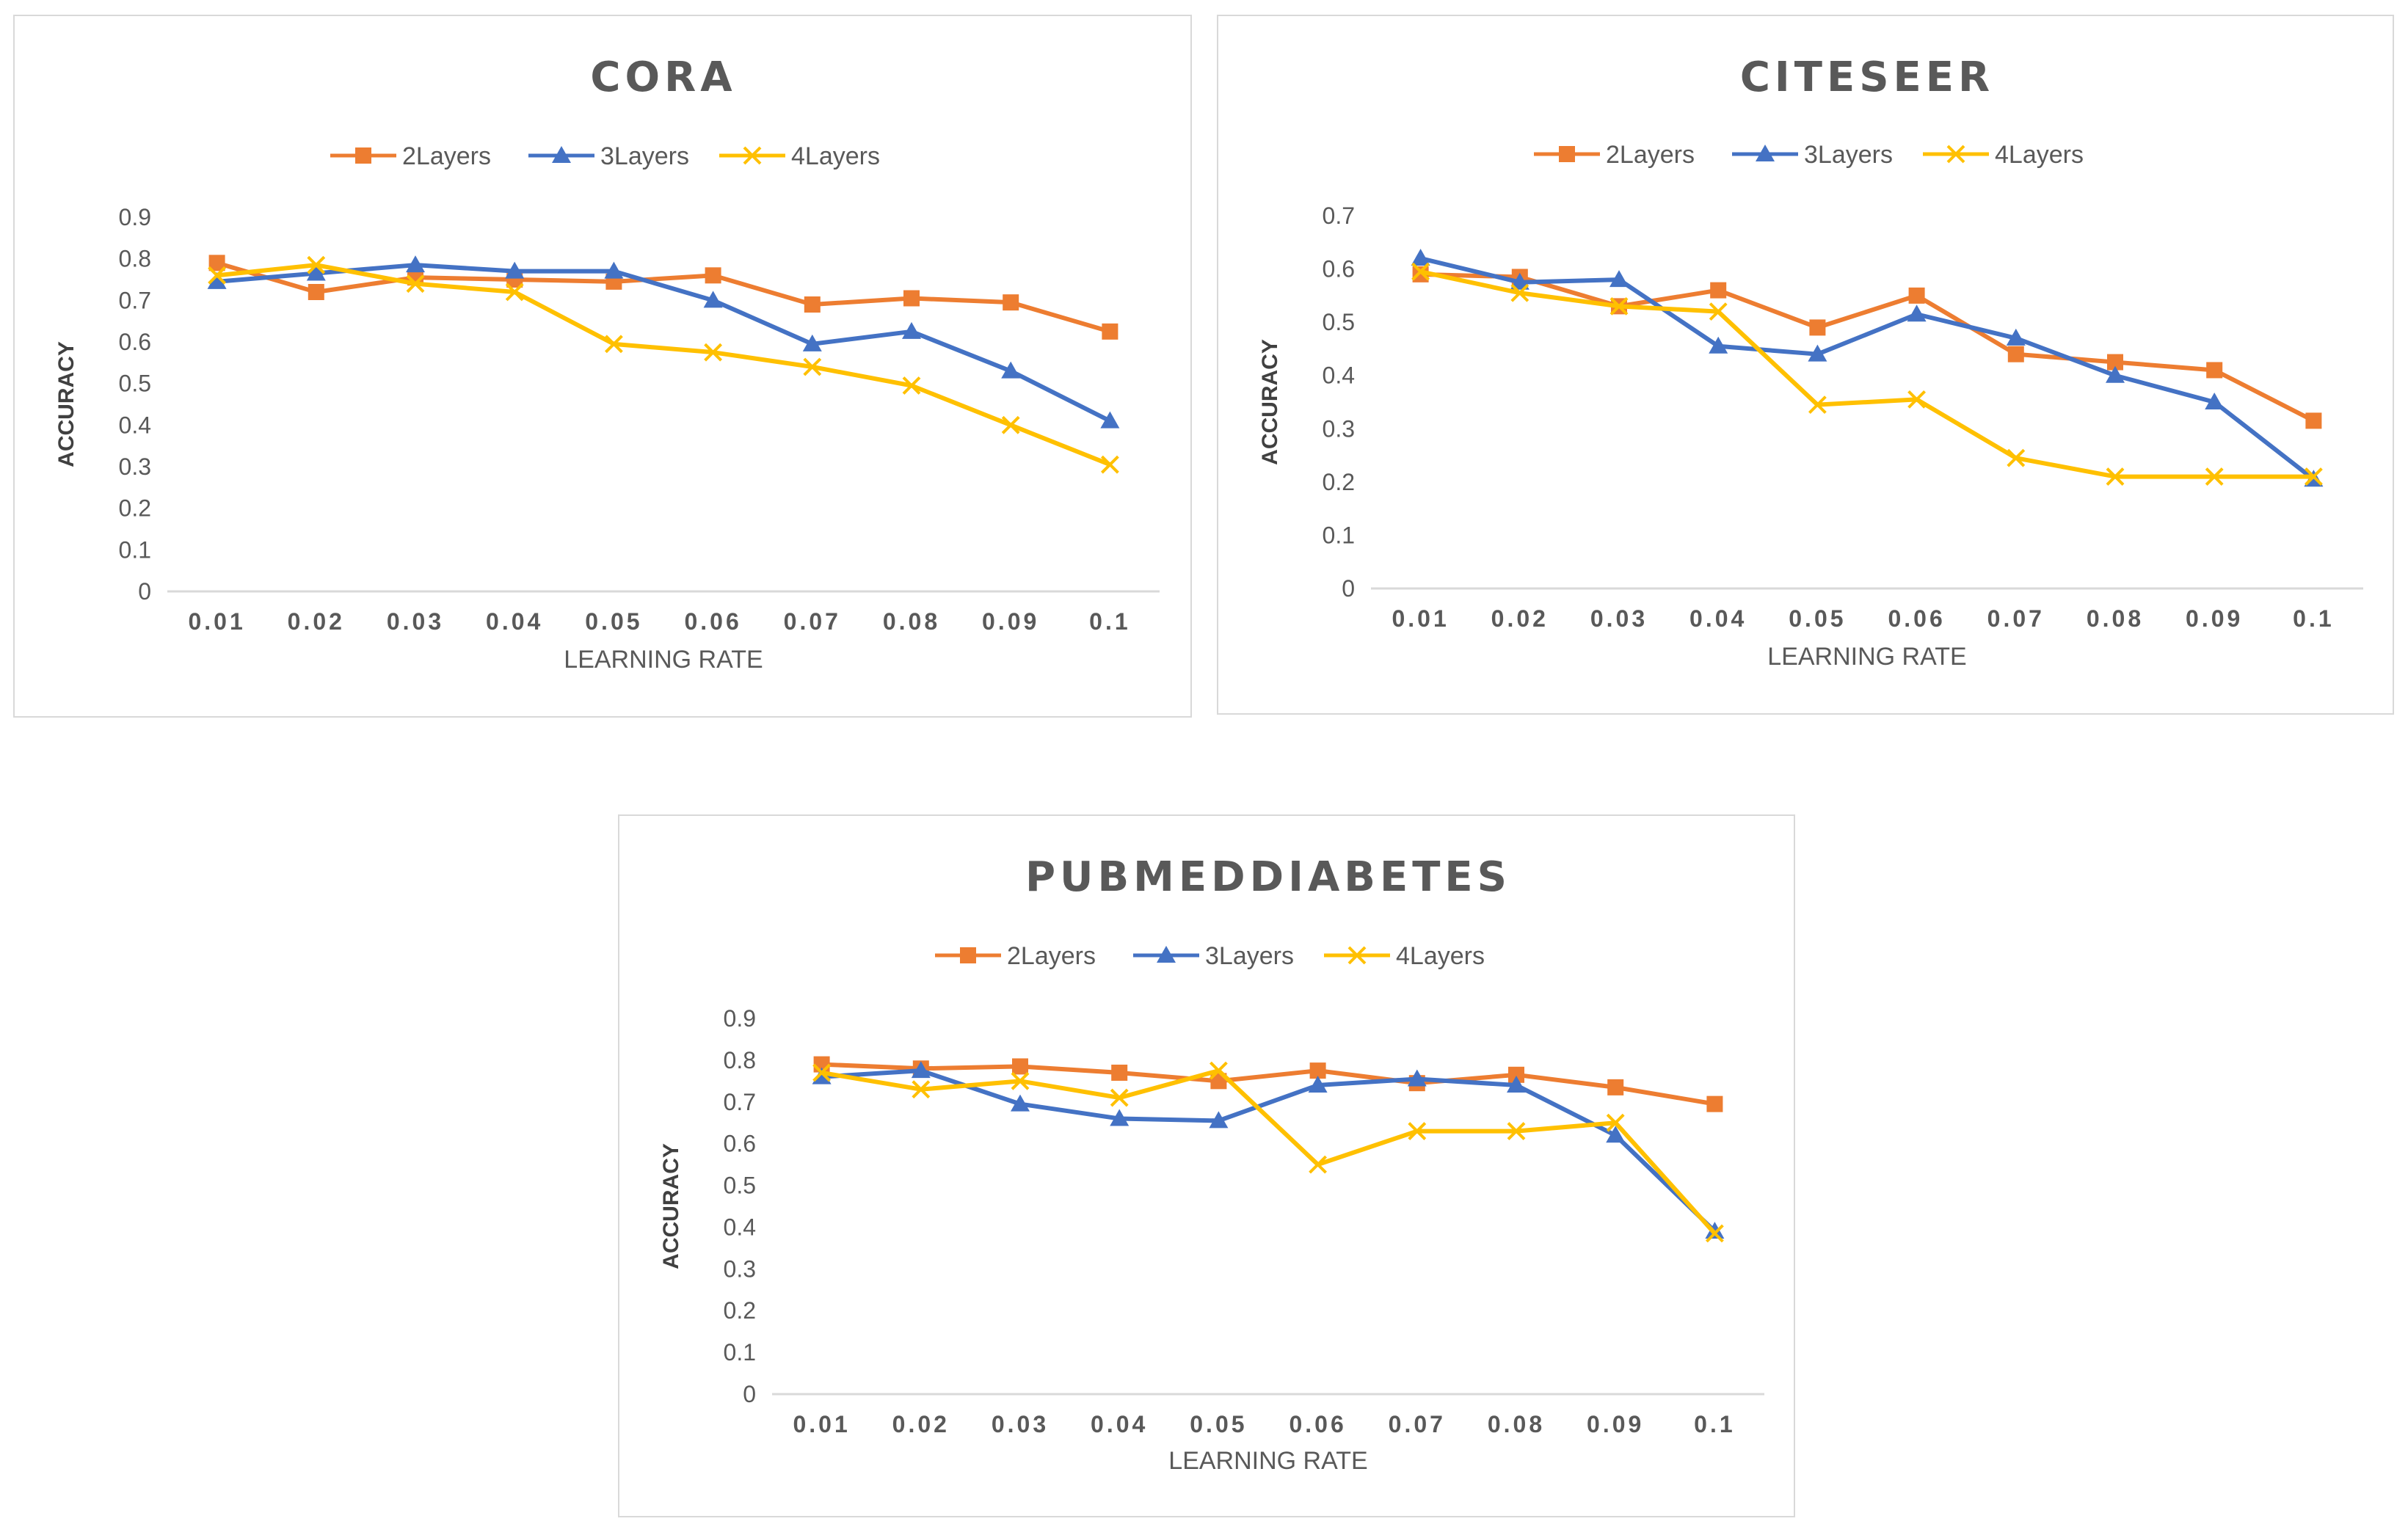 The image size is (2408, 1535). I want to click on chart-title: CITESEER, so click(1867, 77).